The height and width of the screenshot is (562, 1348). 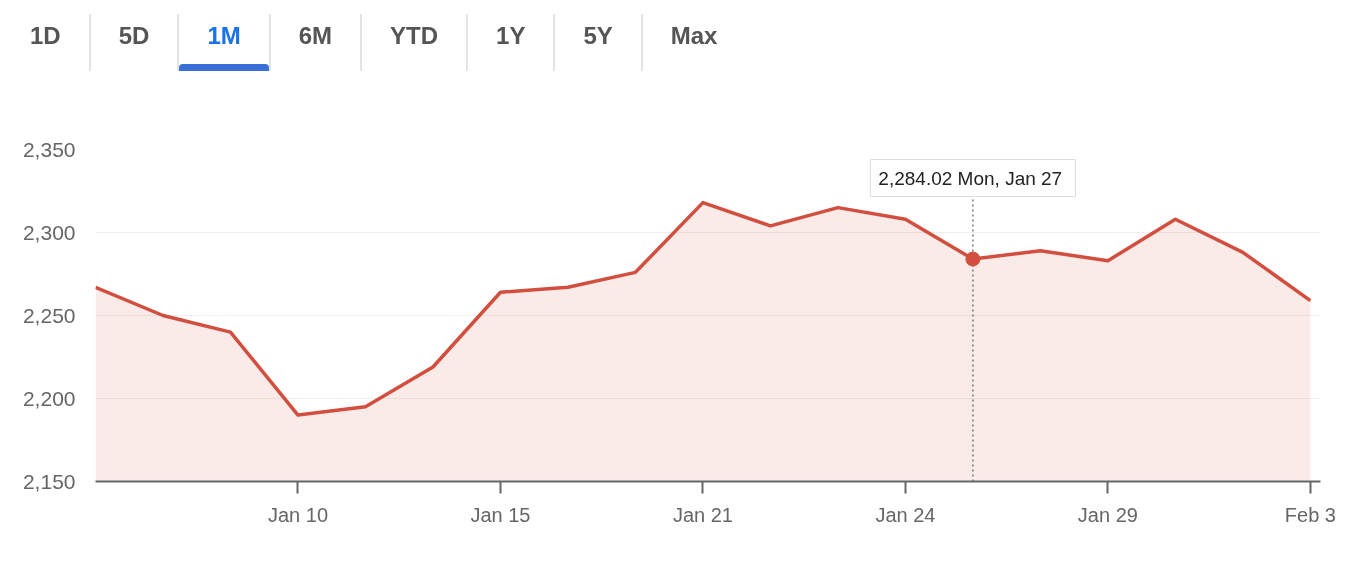 What do you see at coordinates (500, 514) in the screenshot?
I see `x-tick-label: Jan 15` at bounding box center [500, 514].